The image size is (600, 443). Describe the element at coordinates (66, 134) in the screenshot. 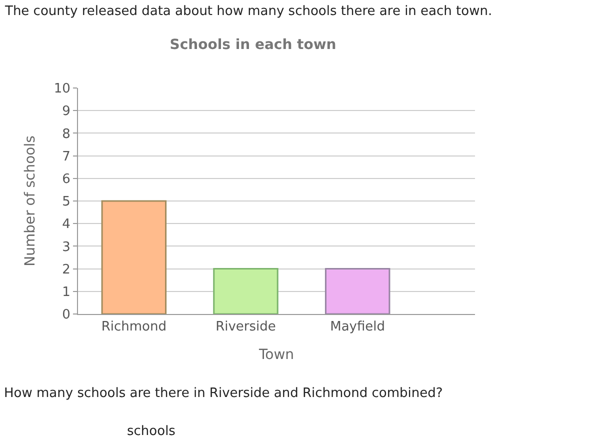

I see `y-tick-label: 8` at that location.